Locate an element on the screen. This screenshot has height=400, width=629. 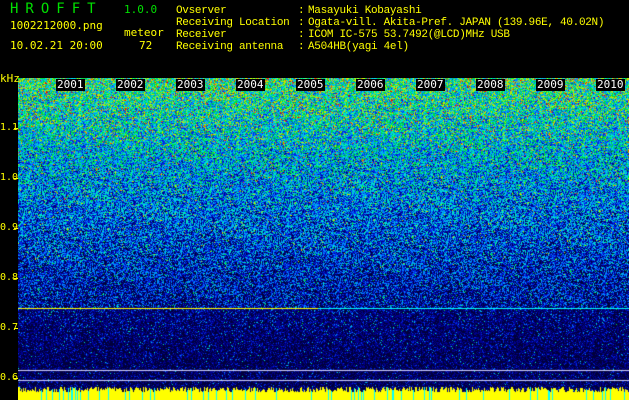
info-value: Masayuki Kobayashi is located at coordinates (365, 11).